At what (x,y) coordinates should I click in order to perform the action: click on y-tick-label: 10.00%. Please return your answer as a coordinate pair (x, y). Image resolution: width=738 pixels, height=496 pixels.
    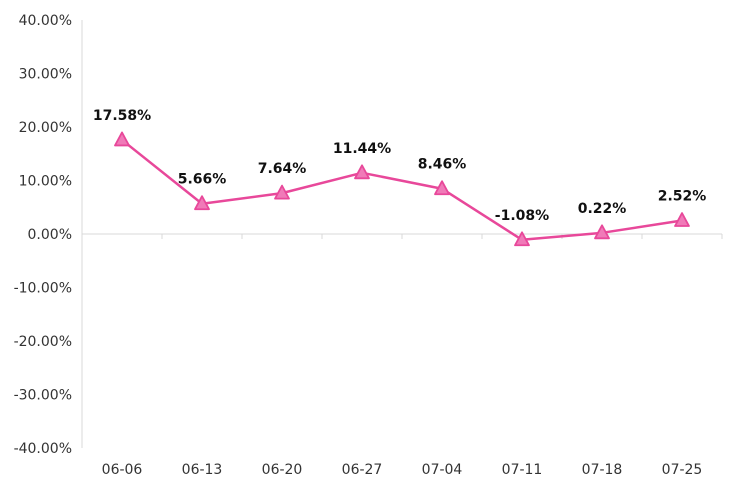
    Looking at the image, I should click on (45, 182).